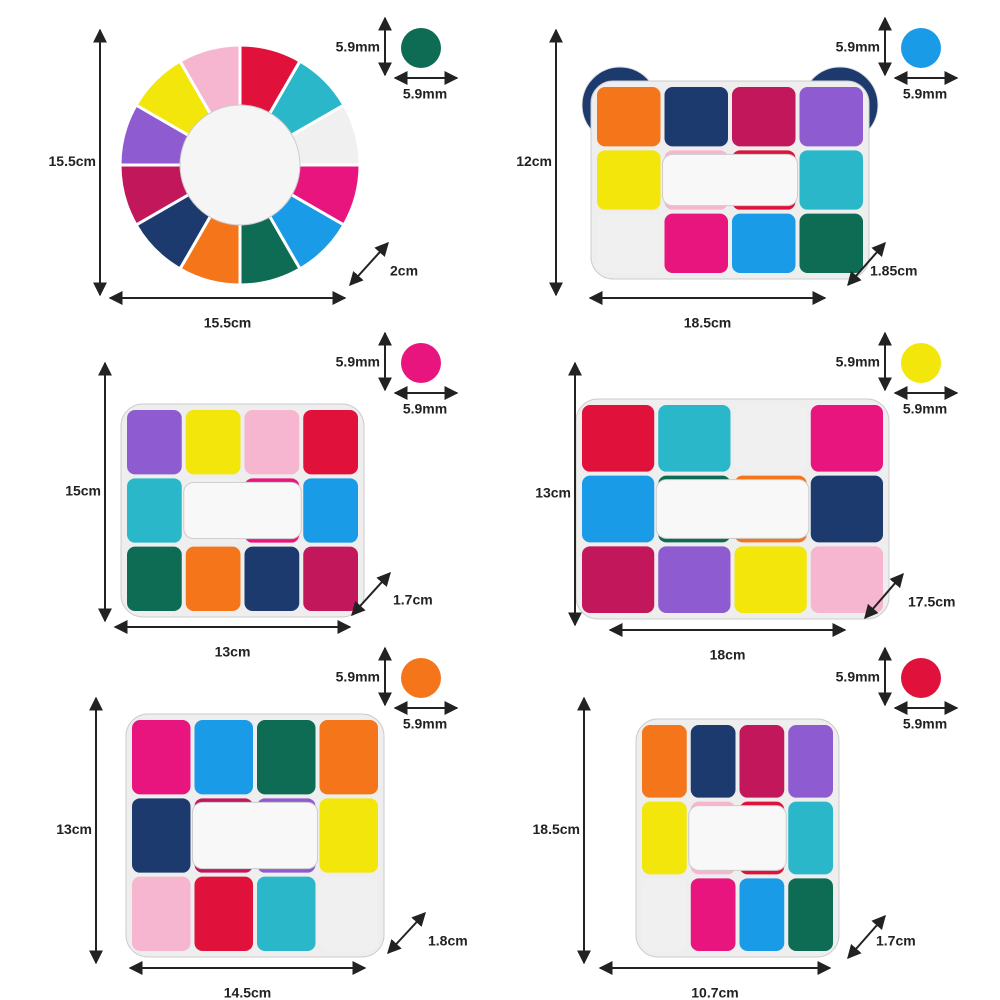 The height and width of the screenshot is (1000, 1000). Describe the element at coordinates (893, 271) in the screenshot. I see `depth-label: 1.85cm` at that location.